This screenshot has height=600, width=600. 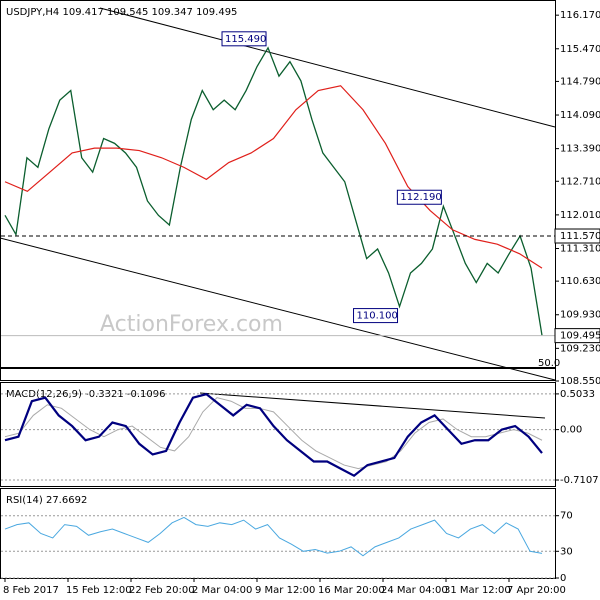 What do you see at coordinates (579, 480) in the screenshot?
I see `y-tick-label: -0.7107` at bounding box center [579, 480].